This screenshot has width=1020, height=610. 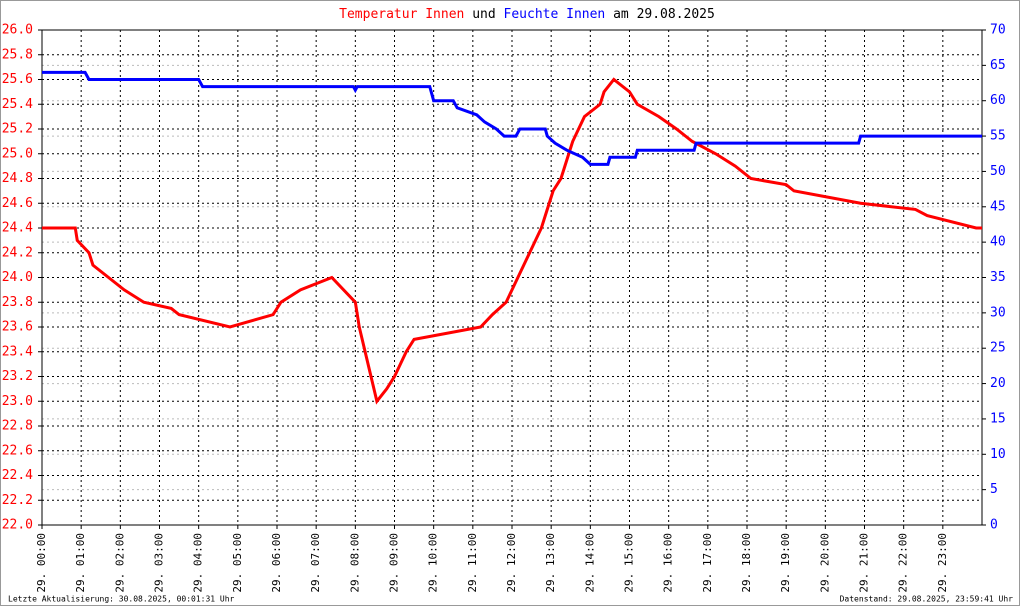 I want to click on x-tick-label: 29. 00:00, so click(x=41, y=563).